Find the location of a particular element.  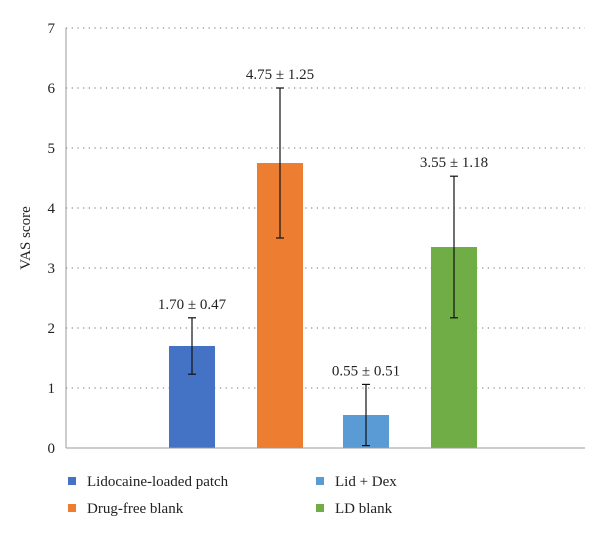

data-label: 4.75 ± 1.25 is located at coordinates (280, 75).